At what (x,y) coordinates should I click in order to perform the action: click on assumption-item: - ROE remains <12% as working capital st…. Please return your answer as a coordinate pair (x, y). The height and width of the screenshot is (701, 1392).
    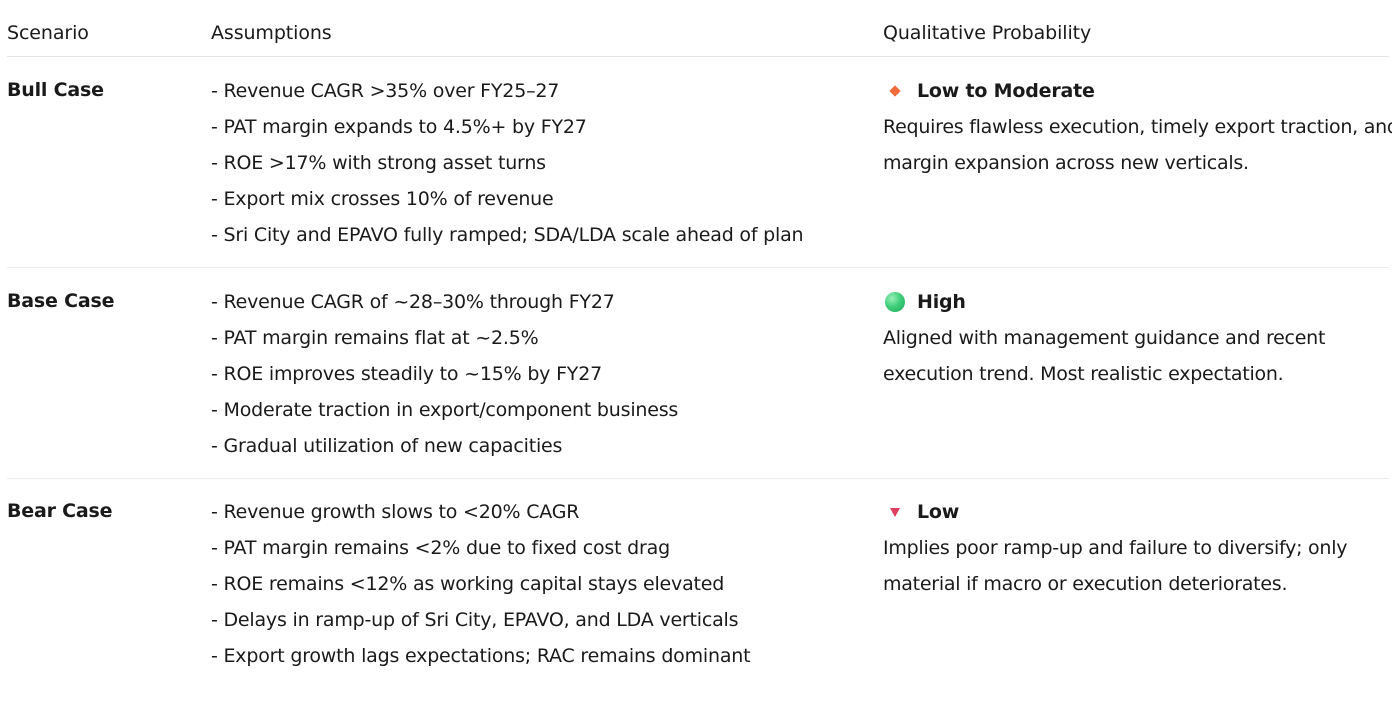
    Looking at the image, I should click on (468, 584).